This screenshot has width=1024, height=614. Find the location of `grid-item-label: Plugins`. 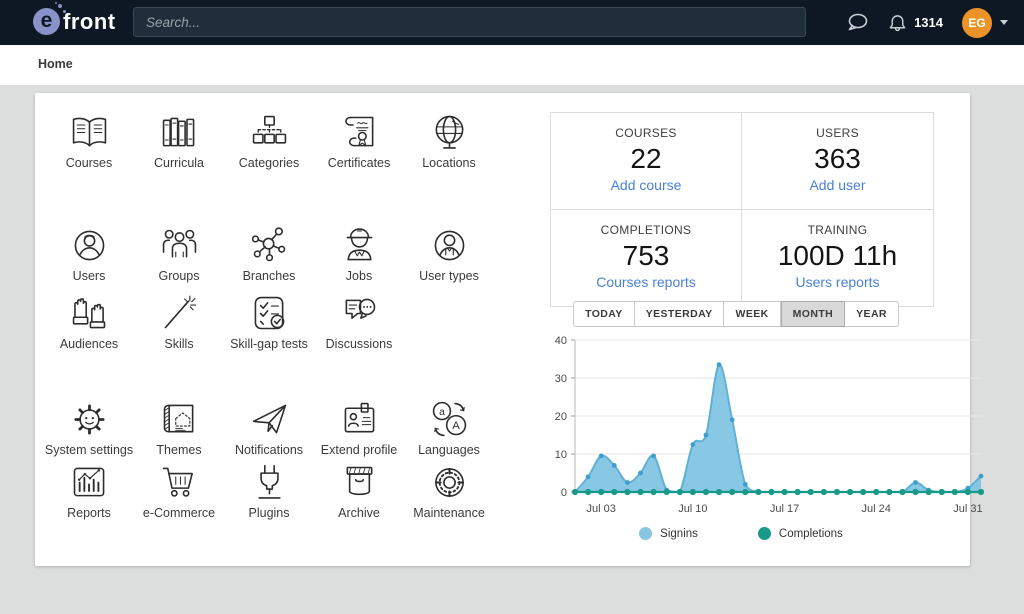

grid-item-label: Plugins is located at coordinates (269, 513).